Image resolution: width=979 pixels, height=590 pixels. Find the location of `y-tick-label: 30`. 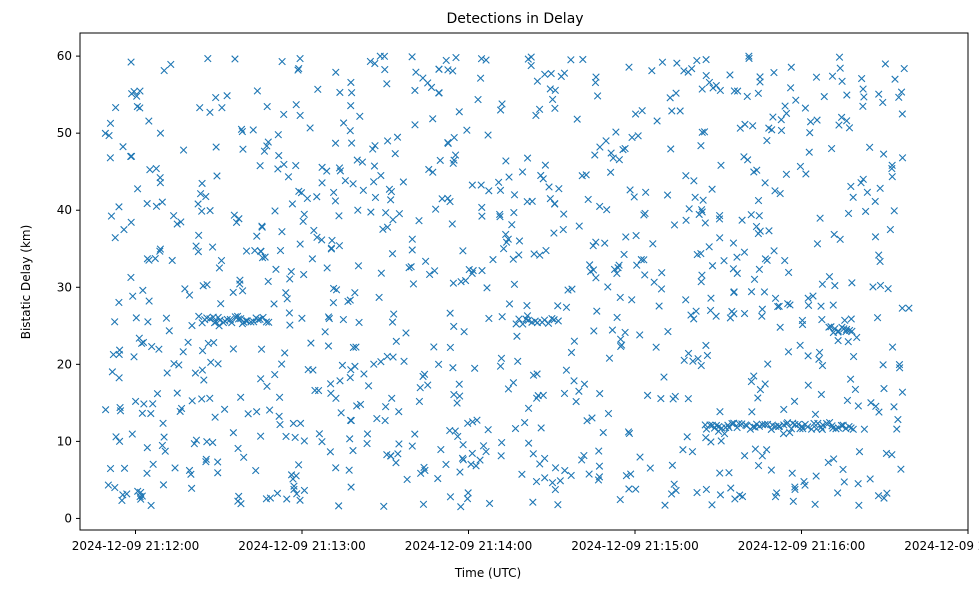

y-tick-label: 30 is located at coordinates (64, 287).